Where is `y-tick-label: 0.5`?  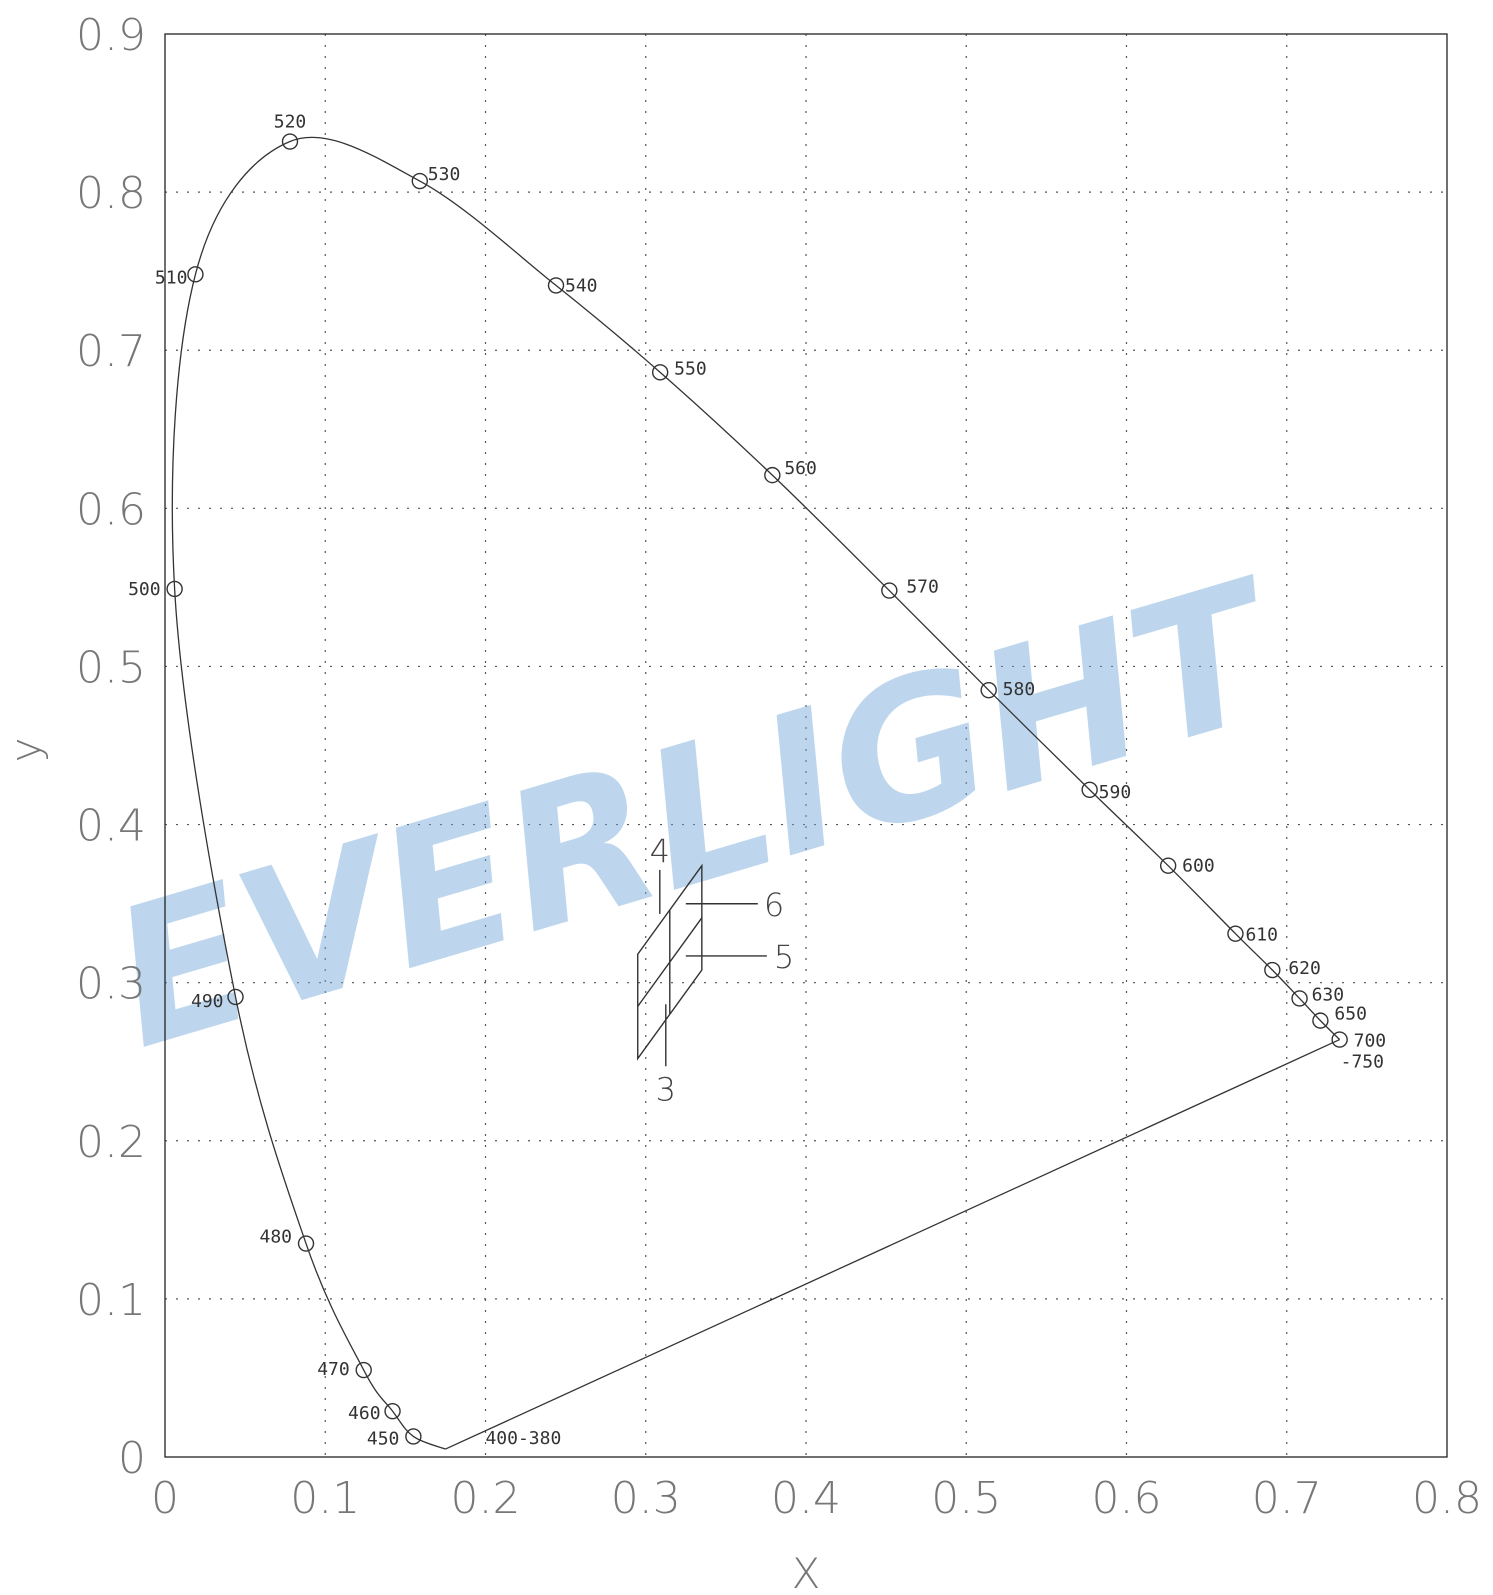
y-tick-label: 0.5 is located at coordinates (111, 667).